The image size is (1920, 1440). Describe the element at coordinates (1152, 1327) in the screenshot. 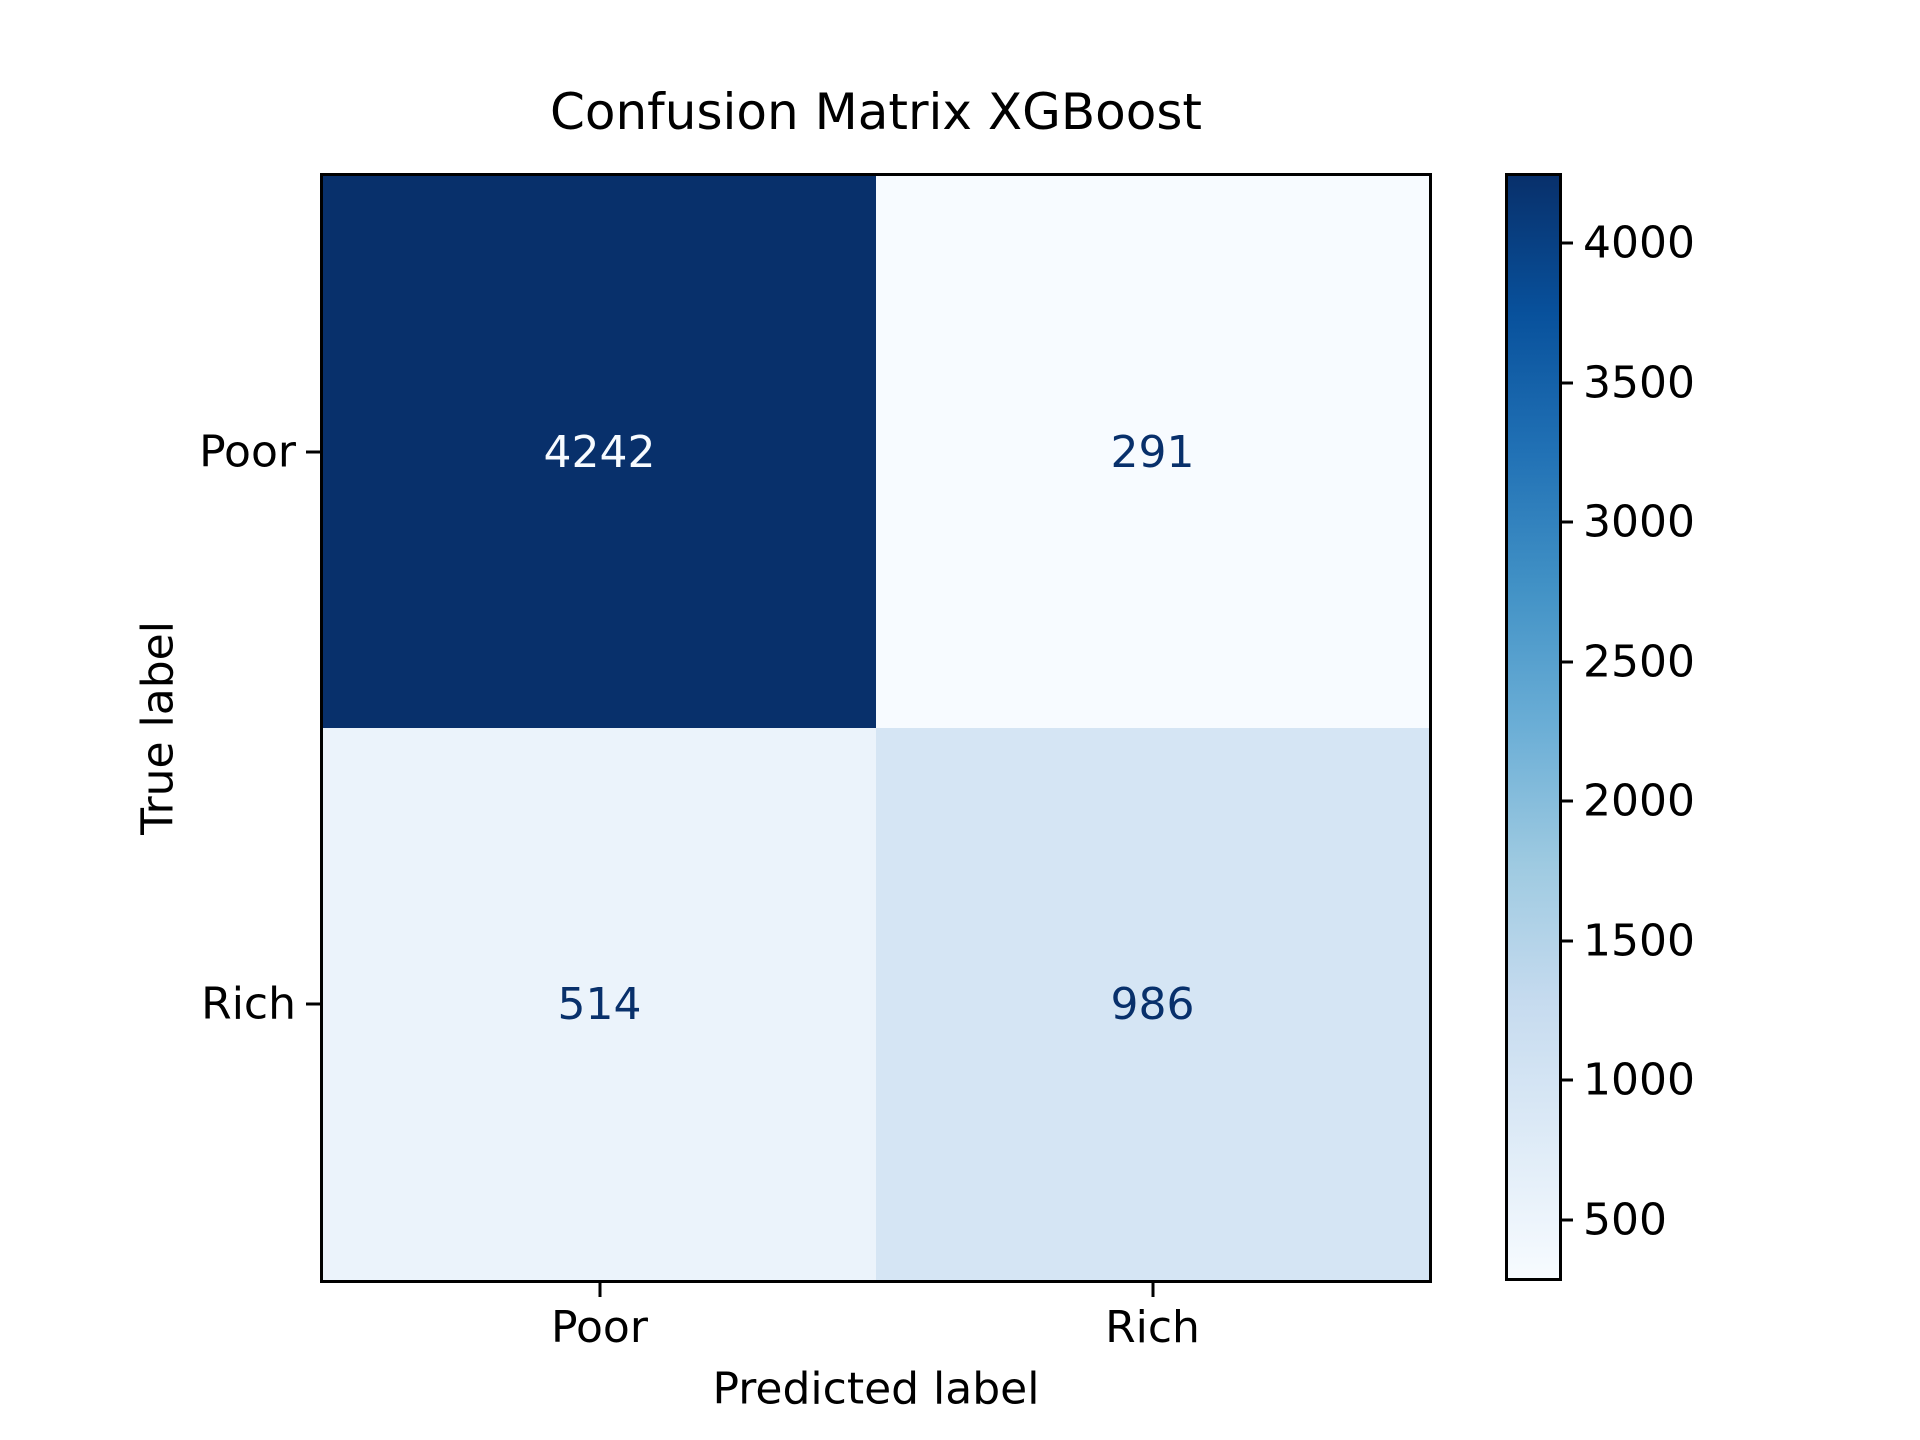

I see `x-ticklabel-rich: Rich` at that location.